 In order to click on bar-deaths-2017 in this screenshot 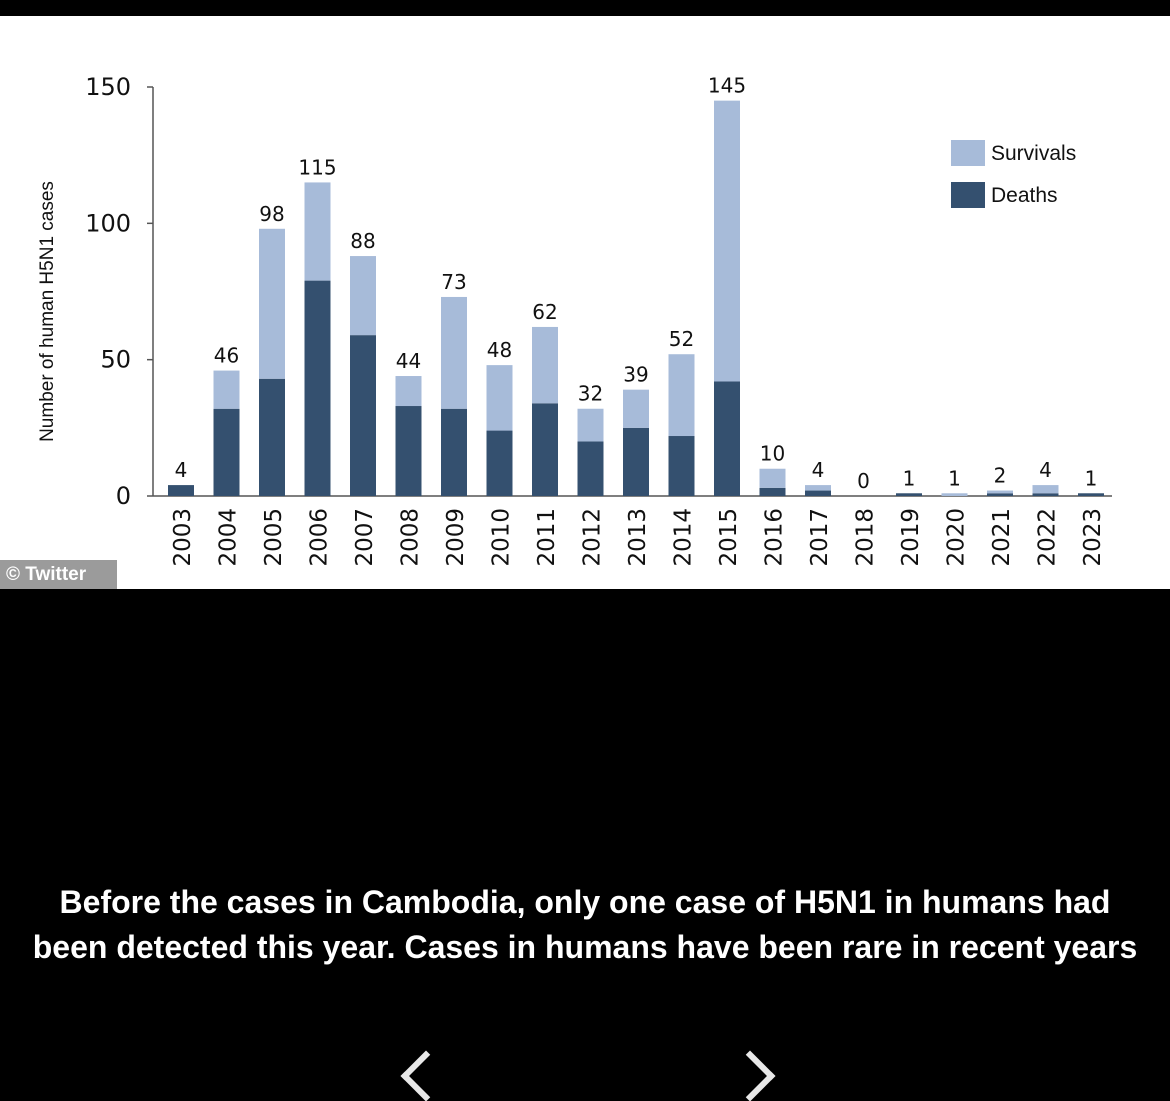, I will do `click(818, 493)`.